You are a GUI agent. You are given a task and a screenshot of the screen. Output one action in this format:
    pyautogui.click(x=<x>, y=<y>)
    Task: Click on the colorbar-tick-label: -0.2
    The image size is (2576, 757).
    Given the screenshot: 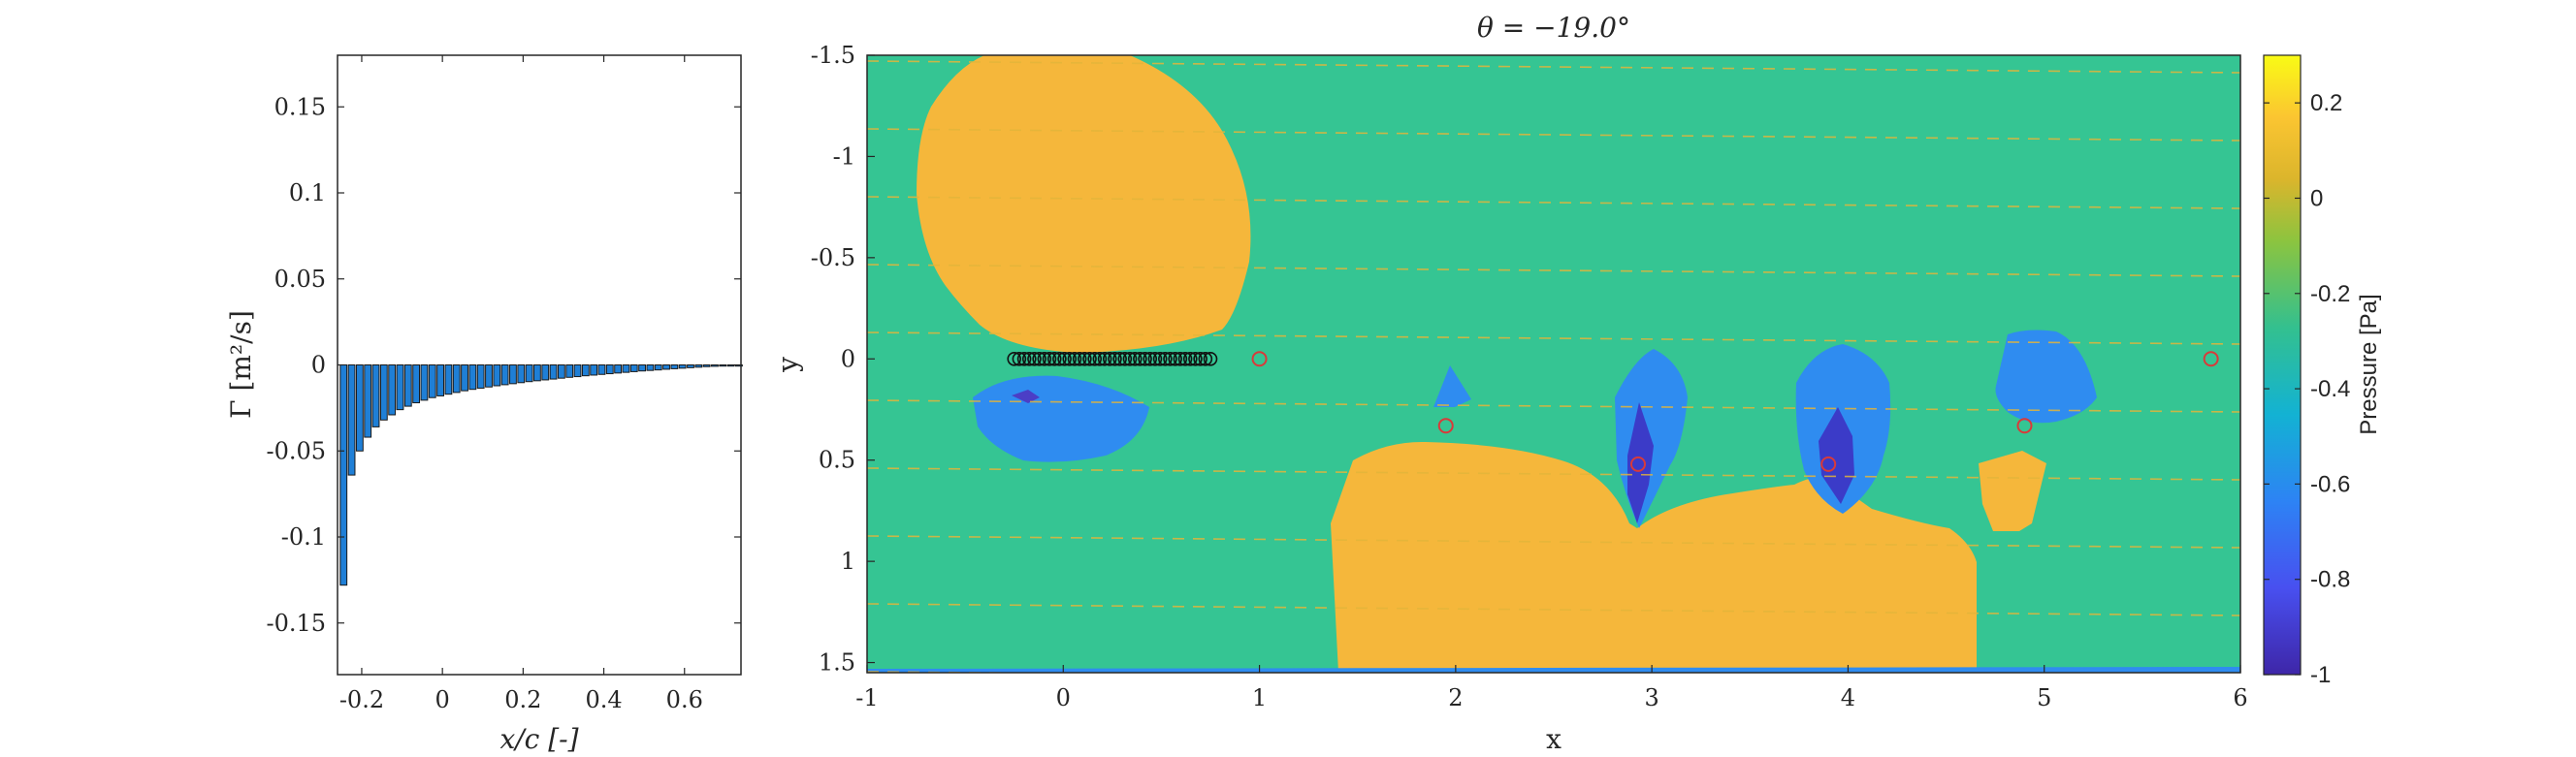 What is the action you would take?
    pyautogui.click(x=2330, y=294)
    